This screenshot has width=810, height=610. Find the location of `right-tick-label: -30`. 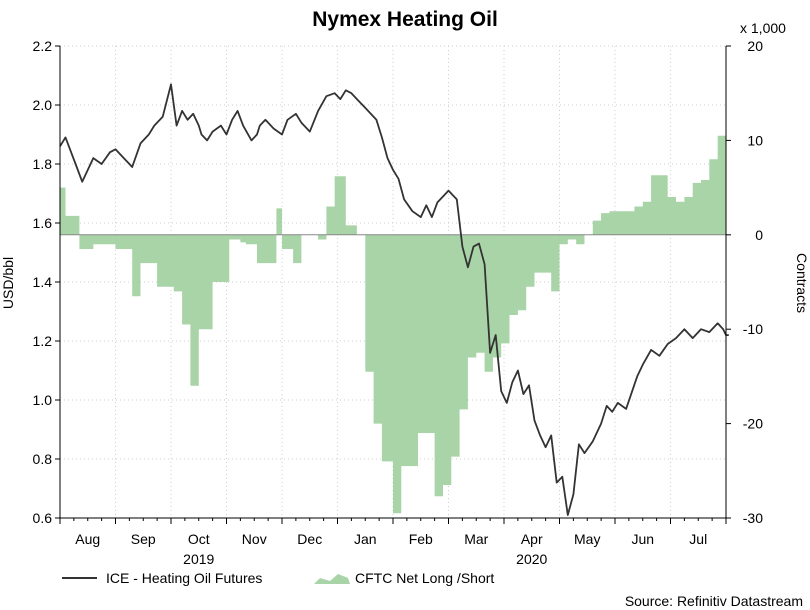

right-tick-label: -30 is located at coordinates (753, 518).